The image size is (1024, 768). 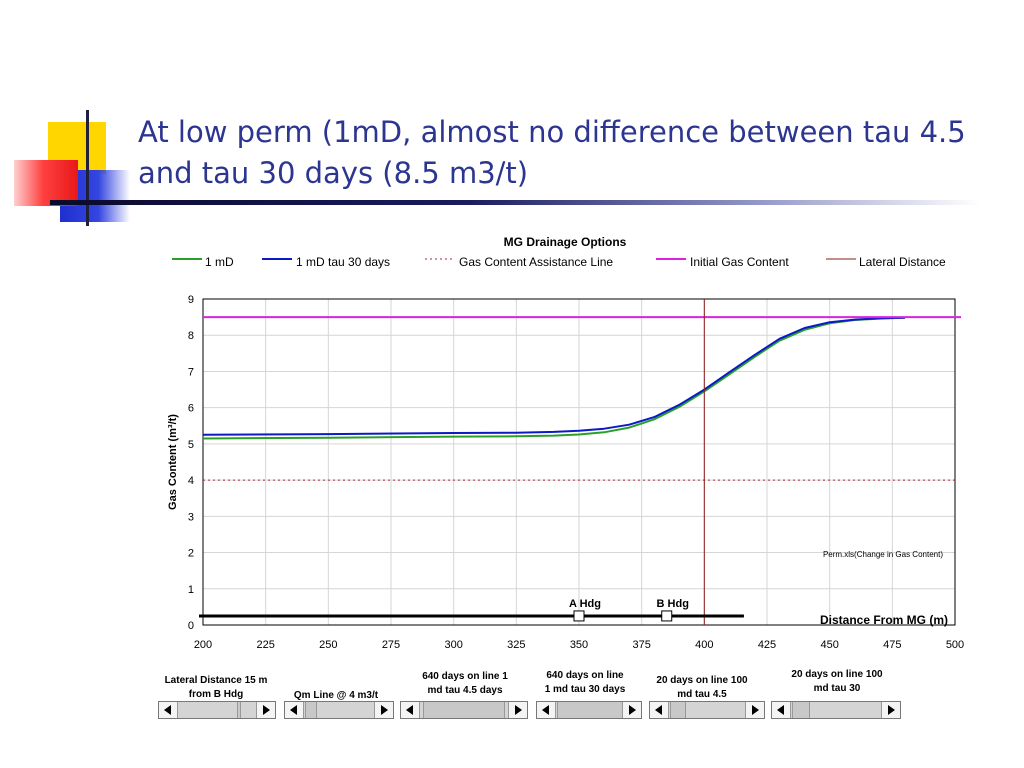 What do you see at coordinates (536, 262) in the screenshot?
I see `legend-label: Gas Content Assistance Line` at bounding box center [536, 262].